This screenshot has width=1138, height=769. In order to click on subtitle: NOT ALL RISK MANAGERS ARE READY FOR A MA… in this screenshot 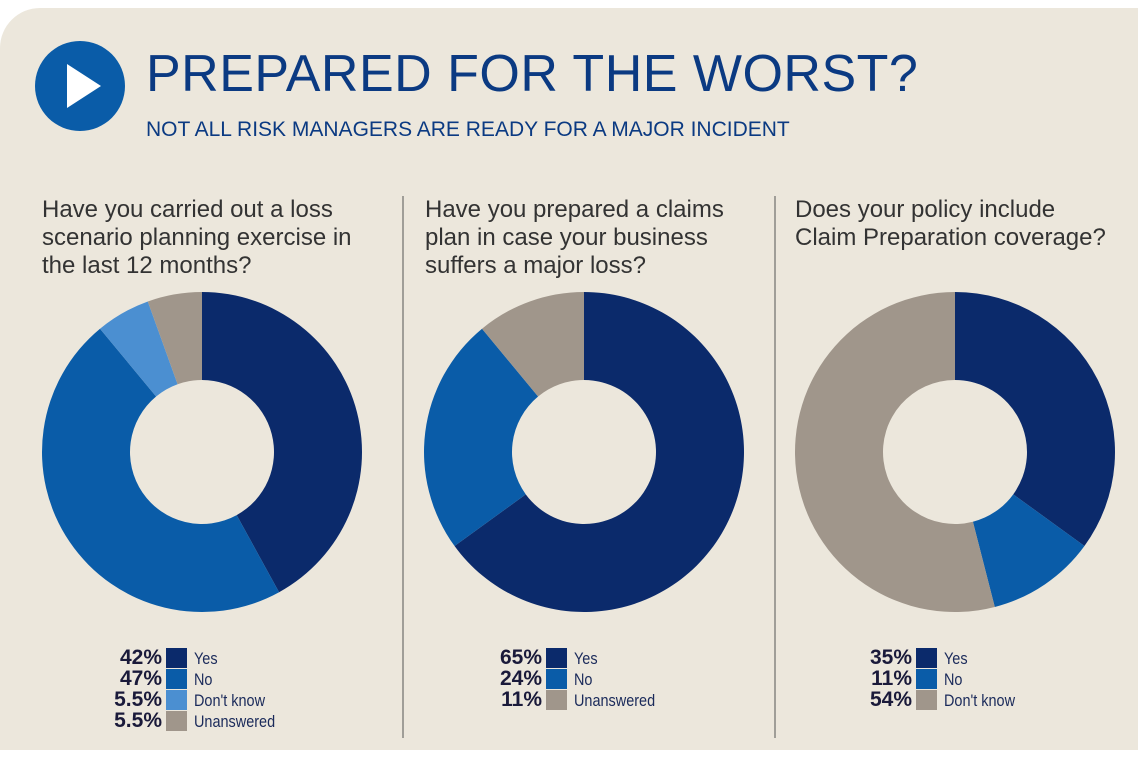, I will do `click(468, 129)`.